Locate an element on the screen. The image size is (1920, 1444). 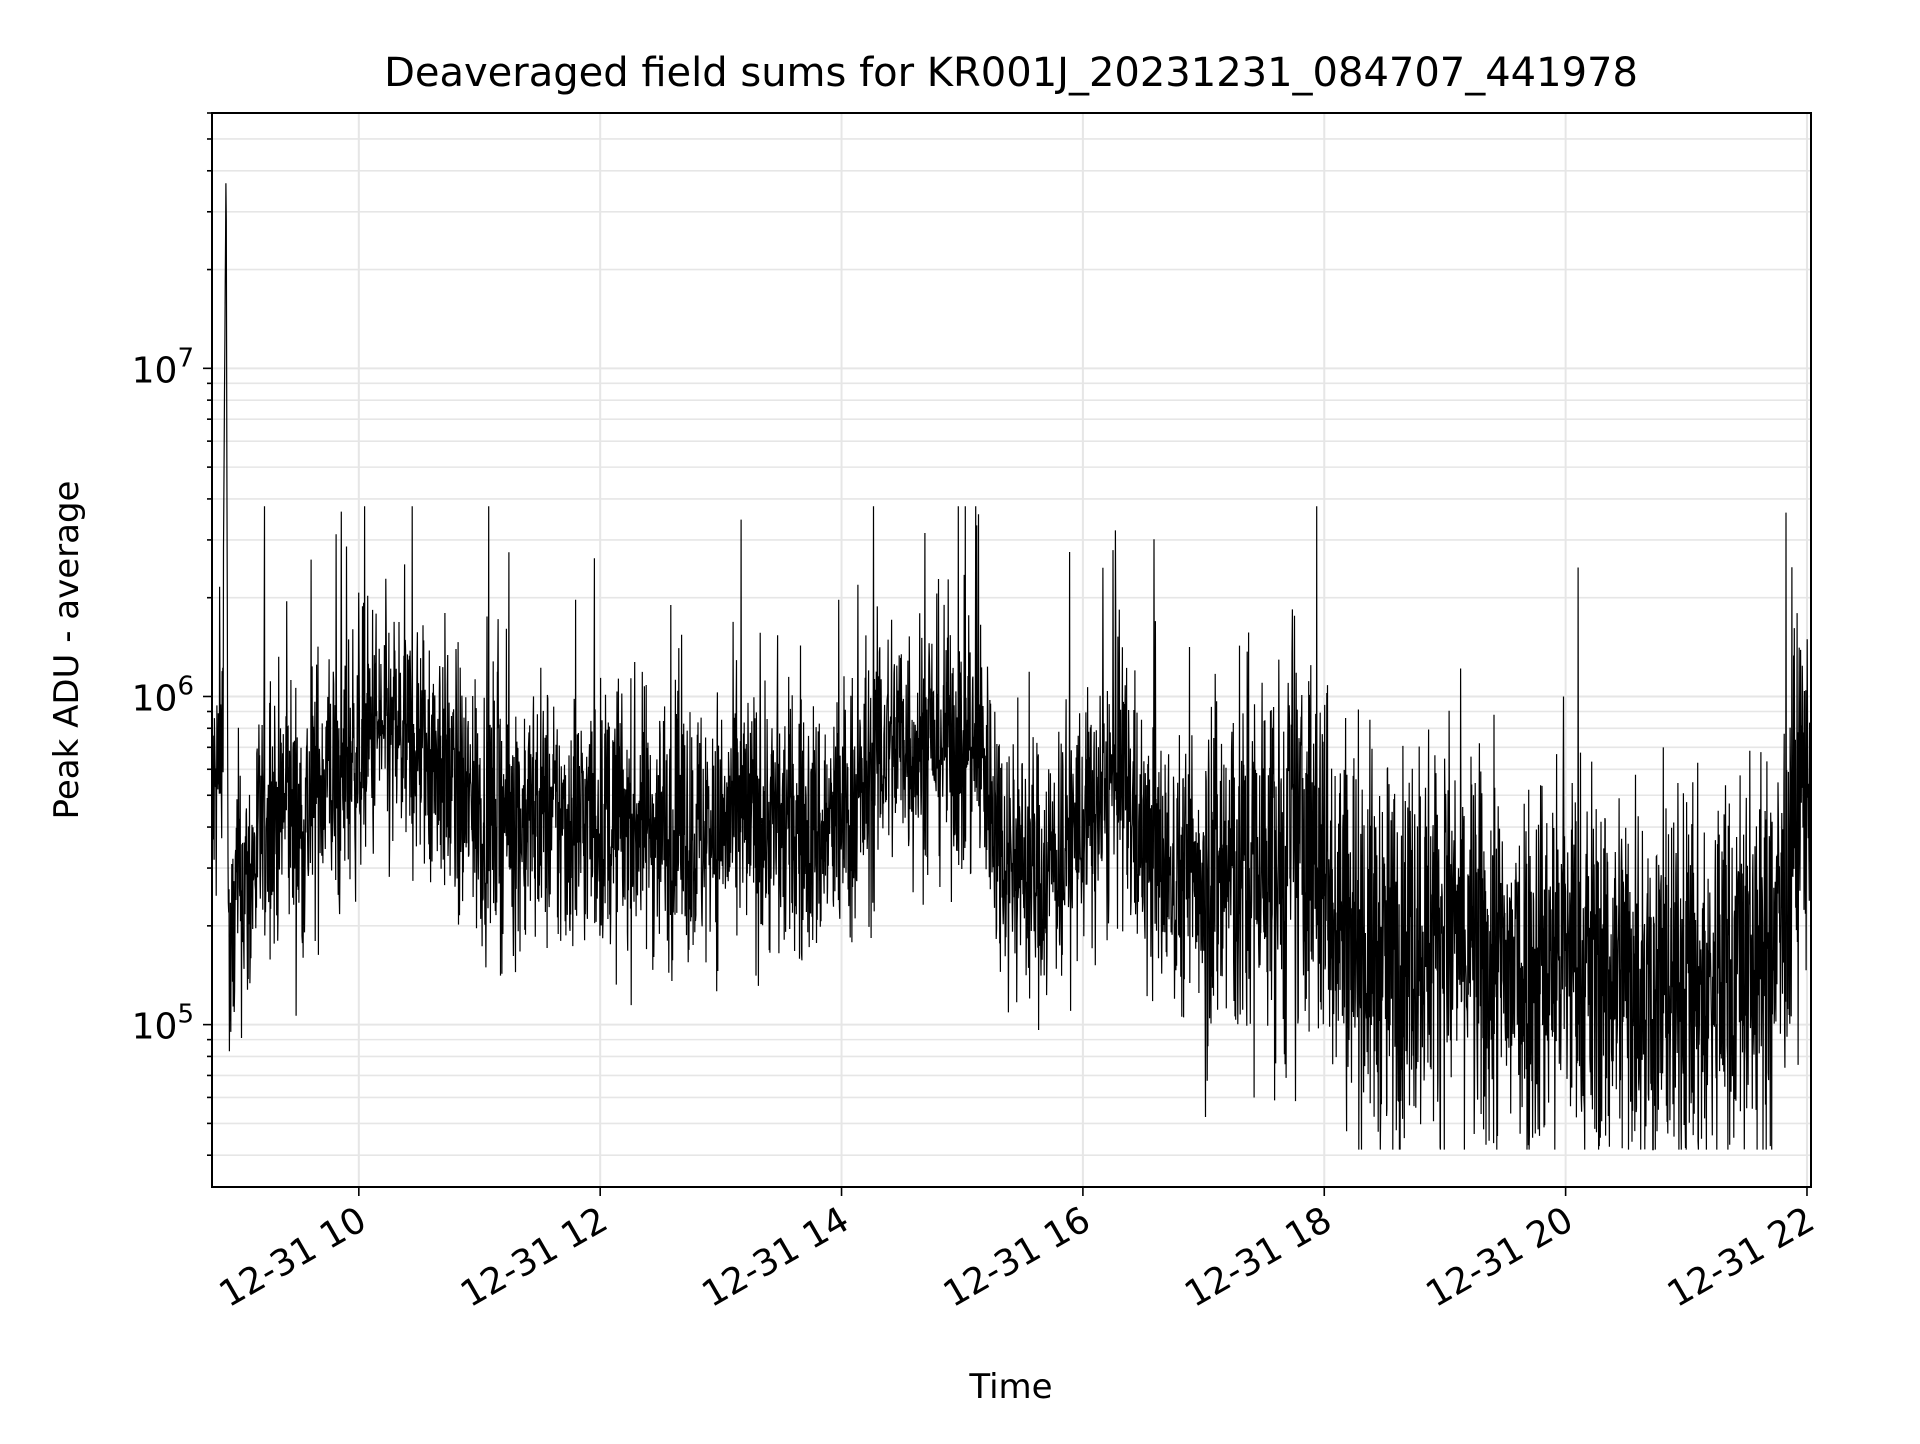
y-tick-label: 10⁷ is located at coordinates (163, 367).